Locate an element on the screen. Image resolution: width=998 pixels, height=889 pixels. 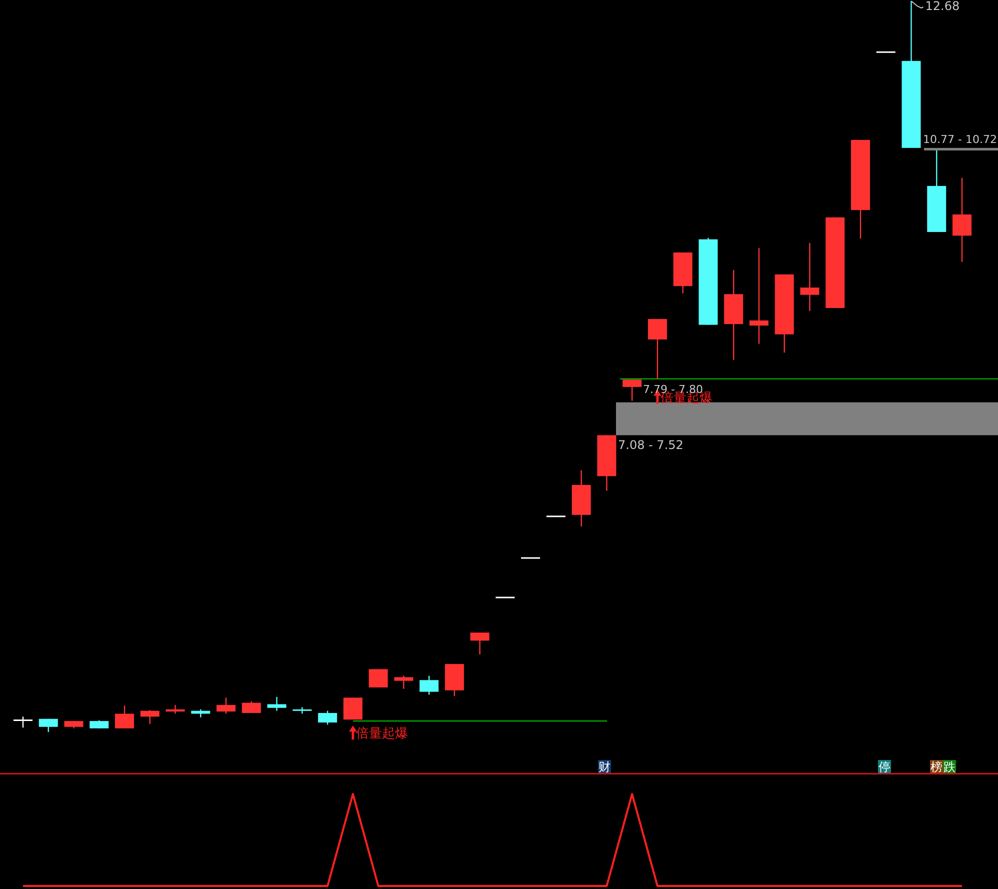
annotation: 10.77 - 10.72 is located at coordinates (960, 139).